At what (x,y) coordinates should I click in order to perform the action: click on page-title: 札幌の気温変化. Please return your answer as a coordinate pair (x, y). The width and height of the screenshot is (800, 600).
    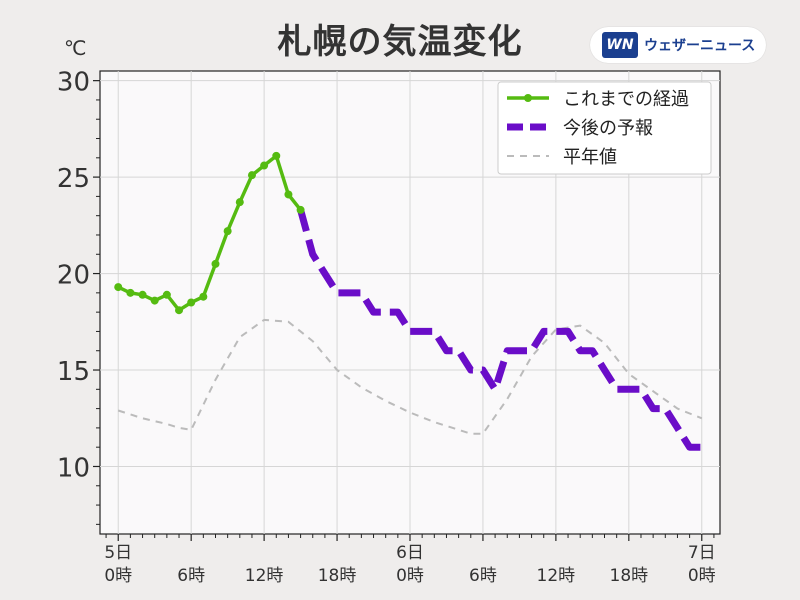
    Looking at the image, I should click on (400, 42).